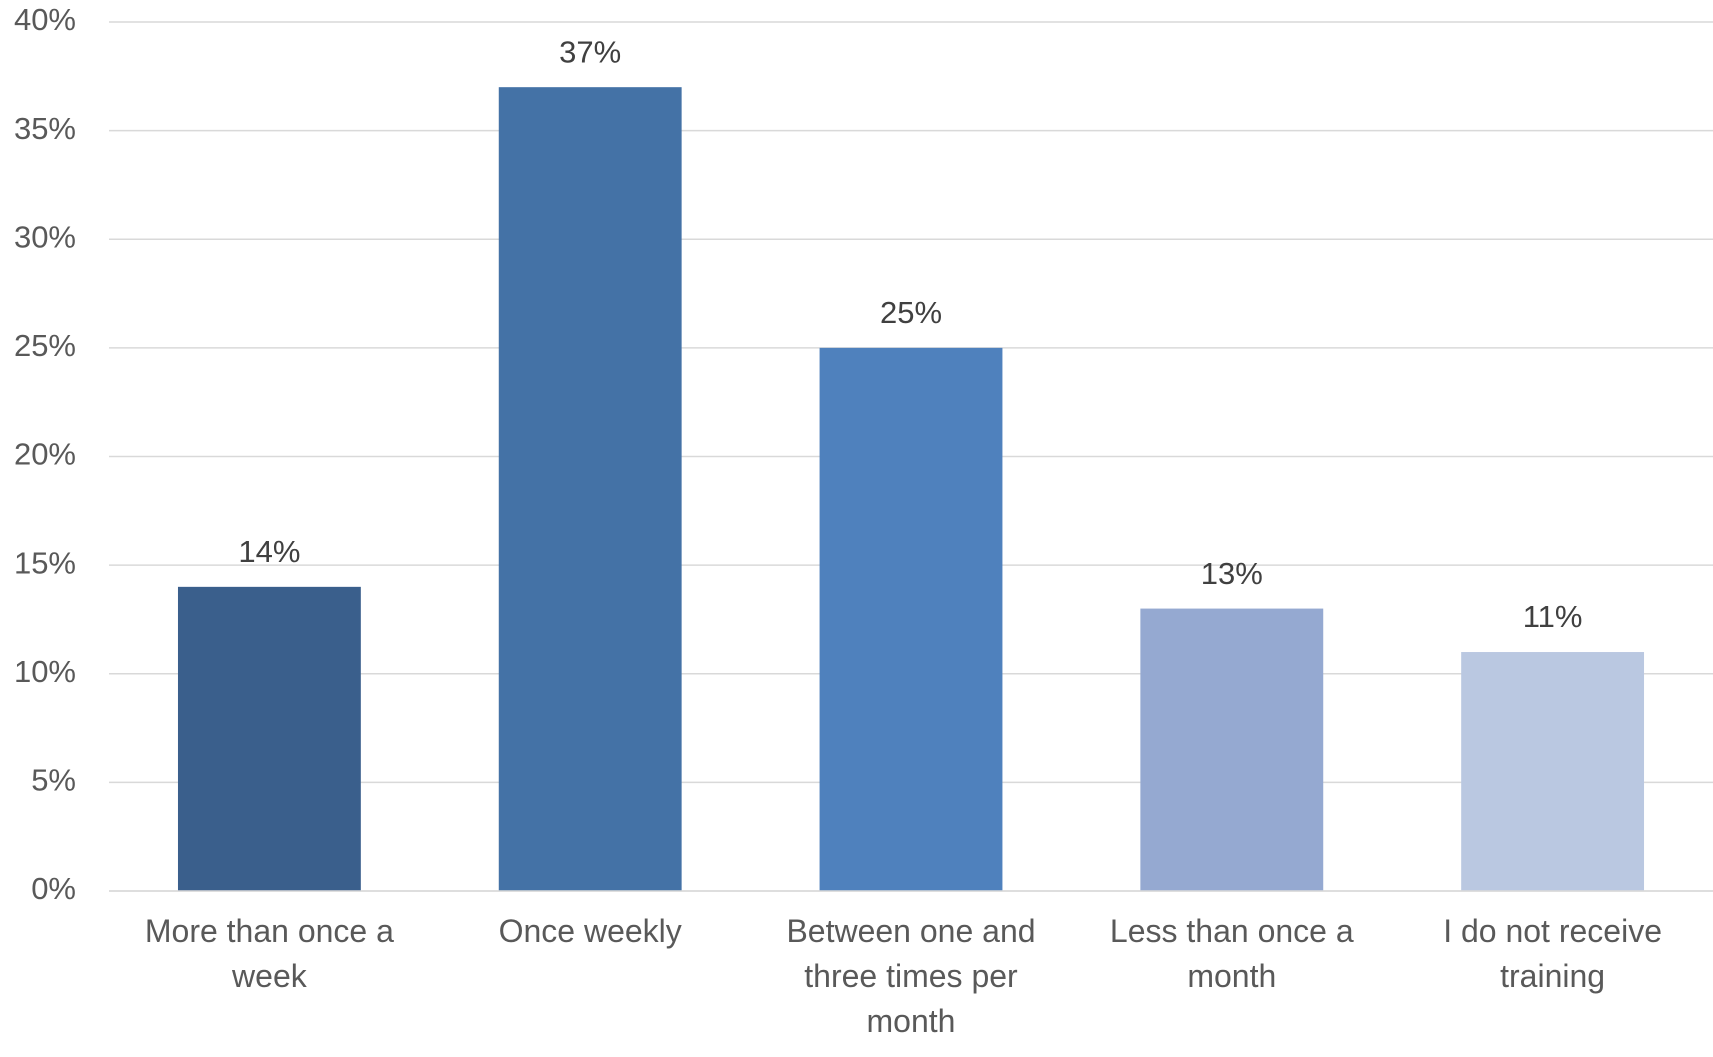 This screenshot has height=1057, width=1713. Describe the element at coordinates (1553, 616) in the screenshot. I see `data-label: 11%` at that location.